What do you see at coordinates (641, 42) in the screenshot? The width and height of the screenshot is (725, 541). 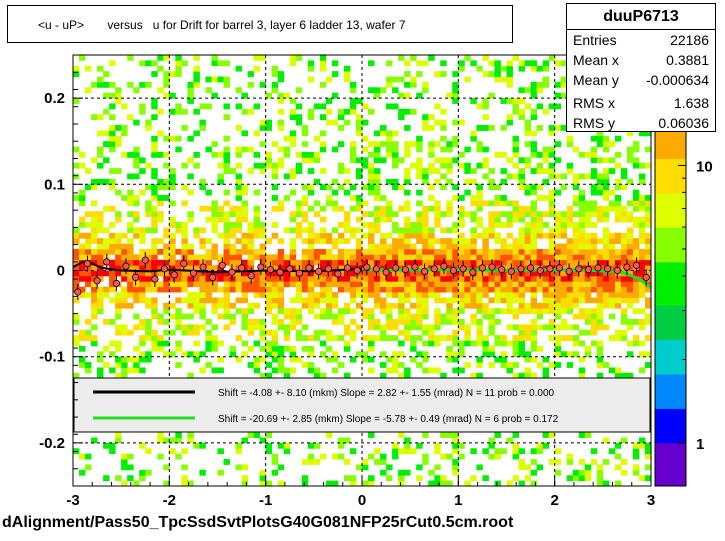 I see `stats-row-entries: Entries 22186` at bounding box center [641, 42].